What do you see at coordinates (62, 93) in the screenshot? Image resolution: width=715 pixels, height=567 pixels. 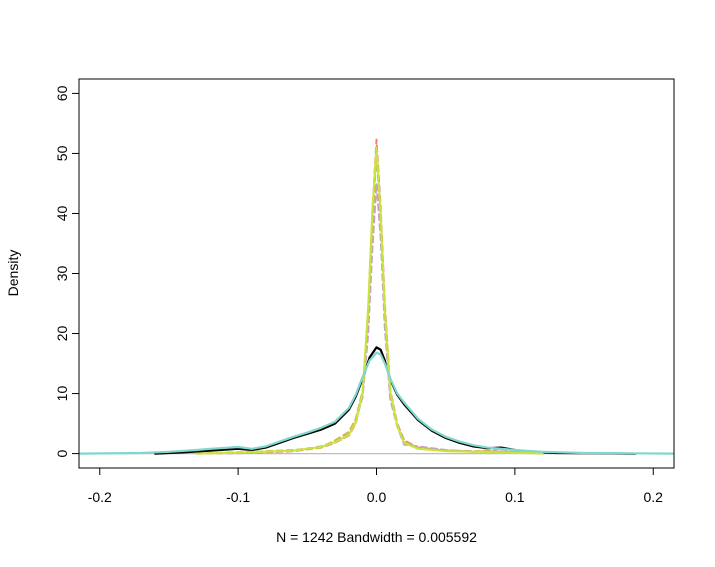 I see `y-tick-label: 60` at bounding box center [62, 93].